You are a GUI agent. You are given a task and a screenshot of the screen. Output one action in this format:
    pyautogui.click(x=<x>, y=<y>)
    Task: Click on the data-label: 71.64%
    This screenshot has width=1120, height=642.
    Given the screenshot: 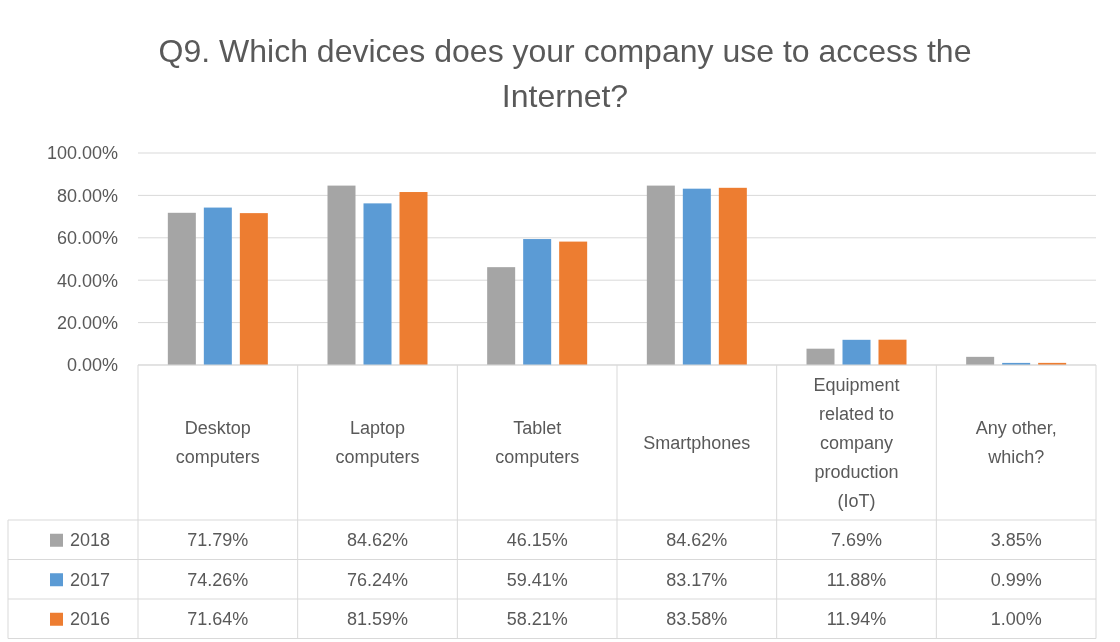 What is the action you would take?
    pyautogui.click(x=218, y=619)
    